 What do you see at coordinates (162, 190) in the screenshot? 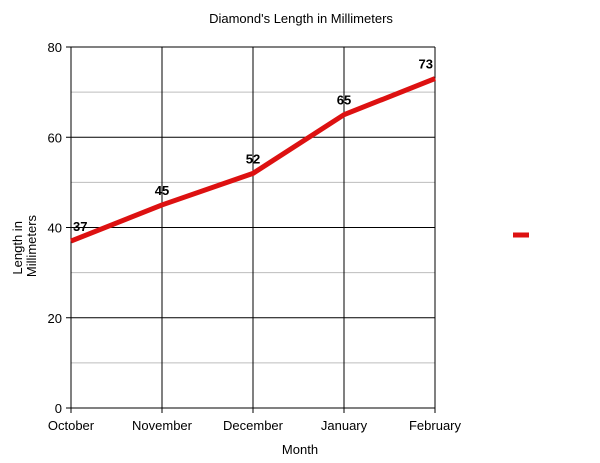
I see `data-label-1: 45` at bounding box center [162, 190].